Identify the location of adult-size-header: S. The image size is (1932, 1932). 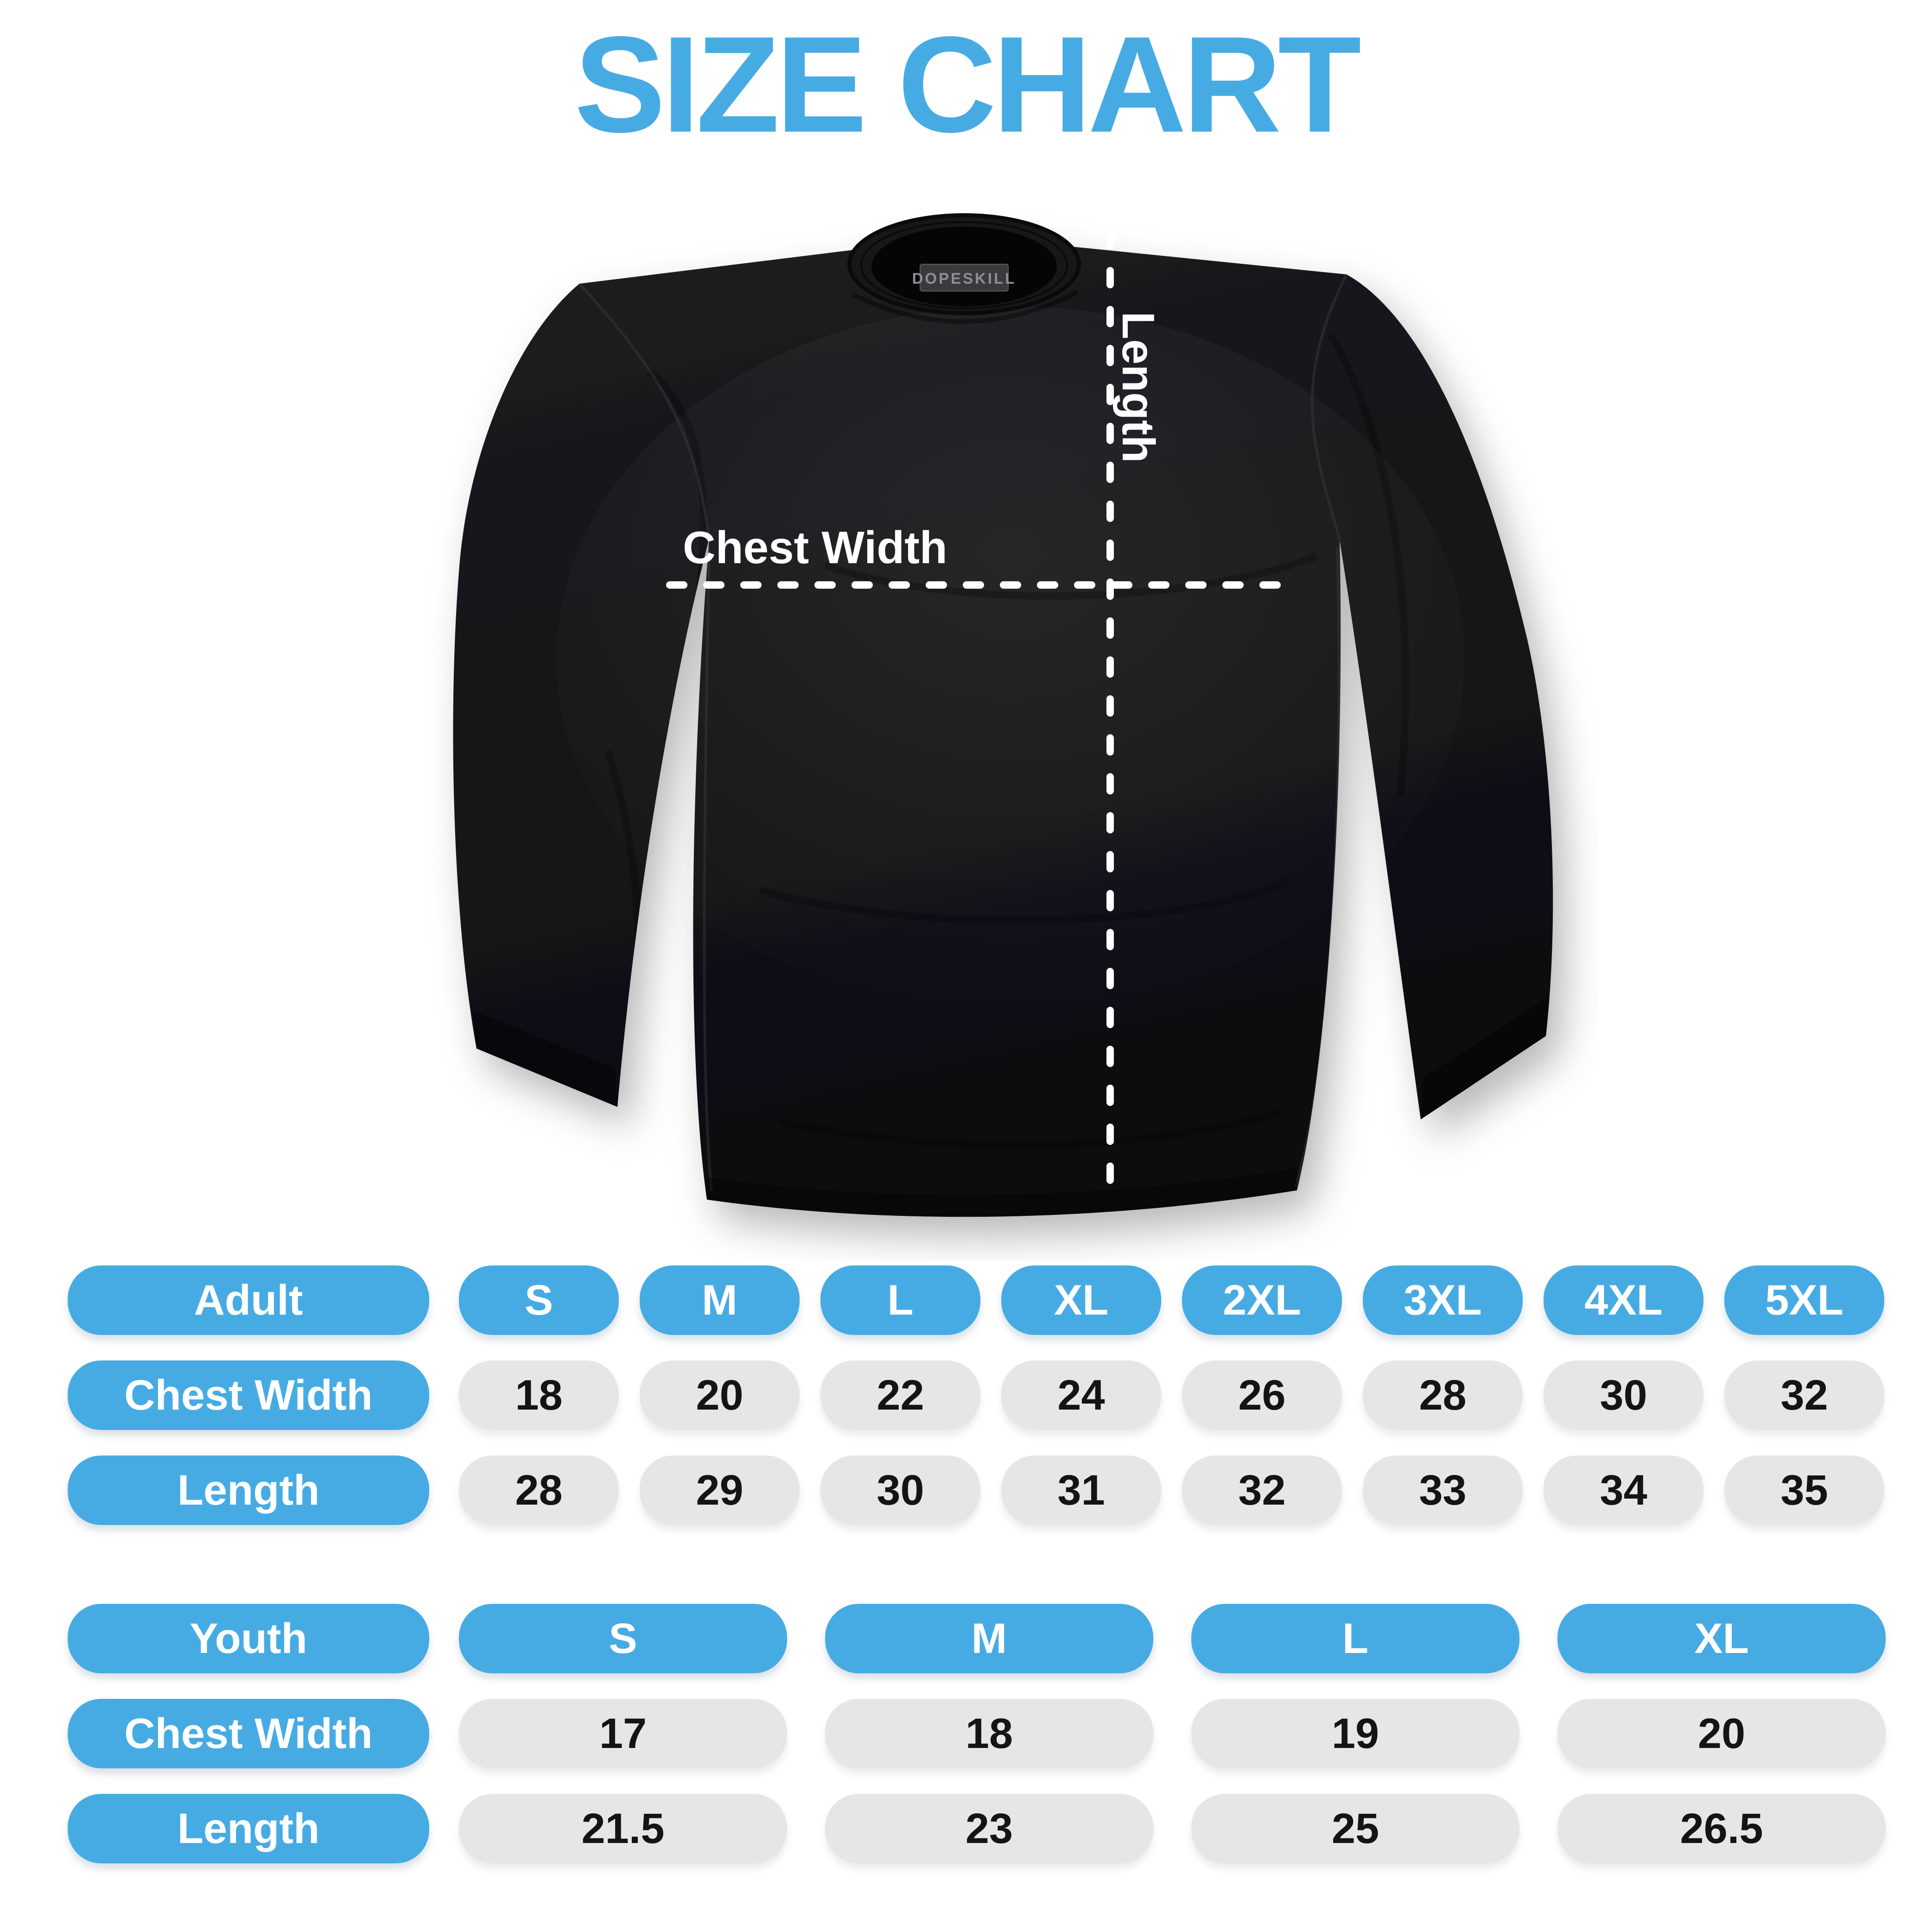
(539, 1300).